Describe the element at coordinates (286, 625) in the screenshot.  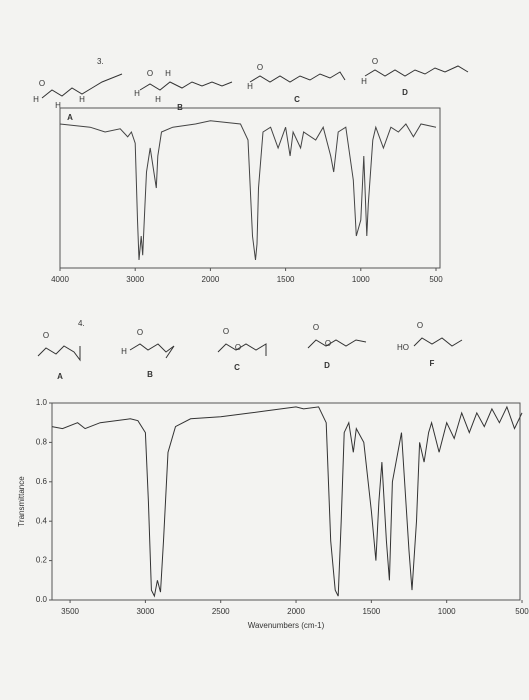
I see `x-axis-label: Wavenumbers (cm-1)` at that location.